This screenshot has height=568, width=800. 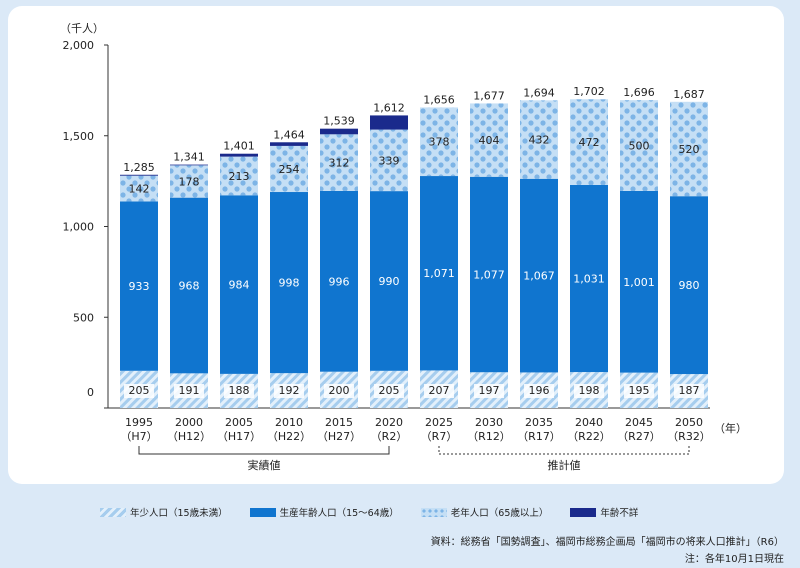 I want to click on x-tick-label-era: （H7）, so click(x=138, y=436).